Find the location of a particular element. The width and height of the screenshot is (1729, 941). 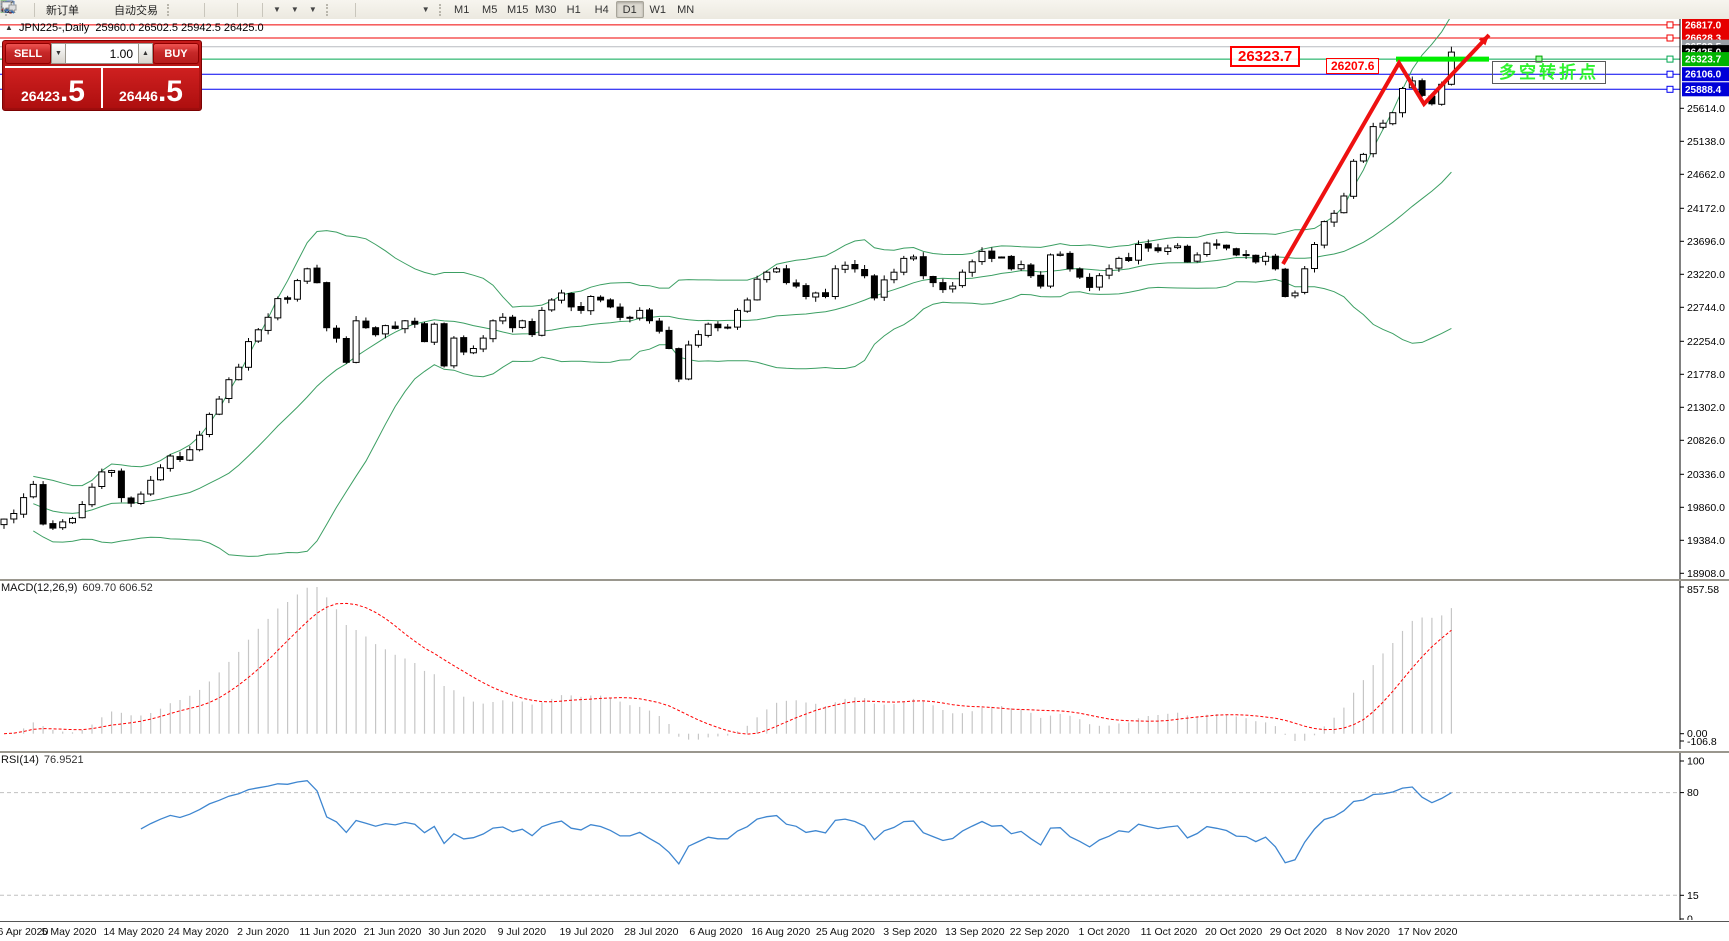

macd-signal-line is located at coordinates (727, 668).